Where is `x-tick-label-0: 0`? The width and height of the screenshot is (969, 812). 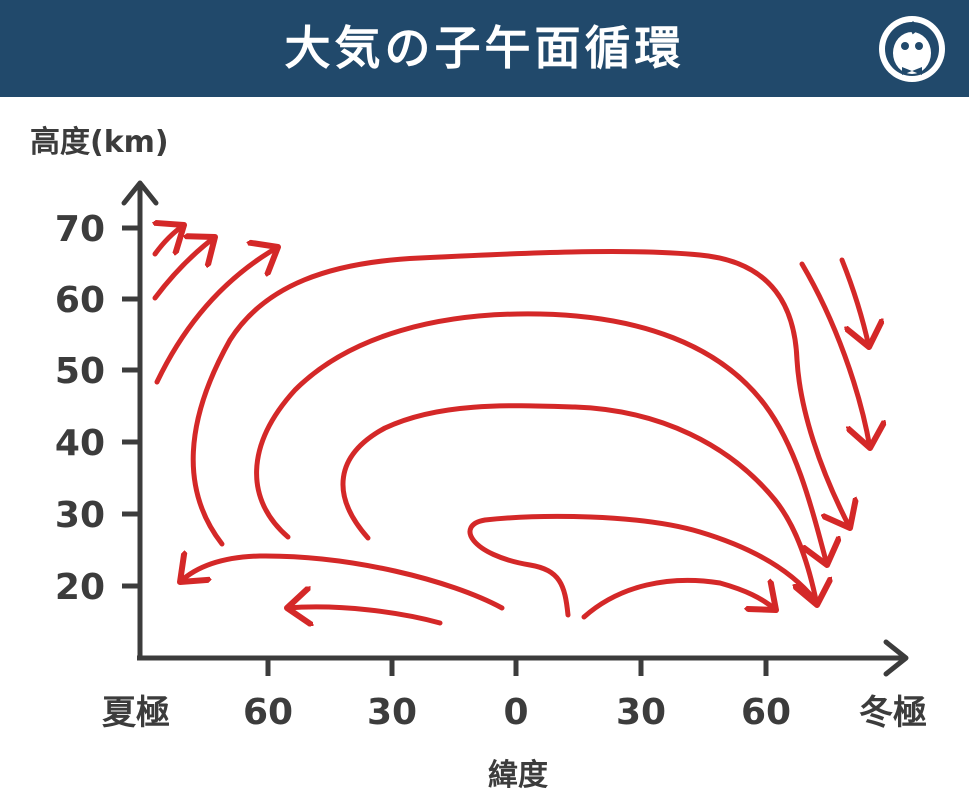 x-tick-label-0: 0 is located at coordinates (515, 712).